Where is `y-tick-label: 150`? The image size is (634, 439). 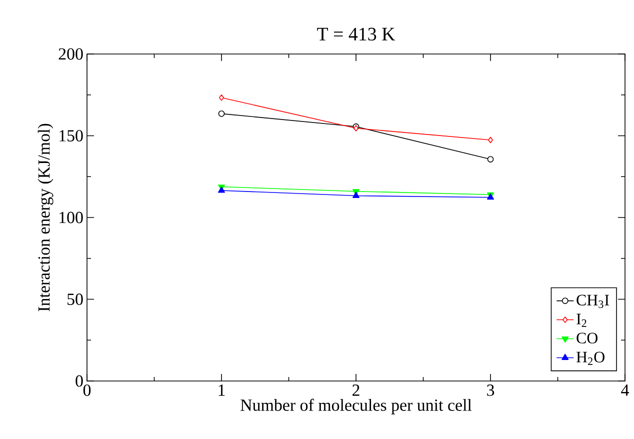 y-tick-label: 150 is located at coordinates (71, 136).